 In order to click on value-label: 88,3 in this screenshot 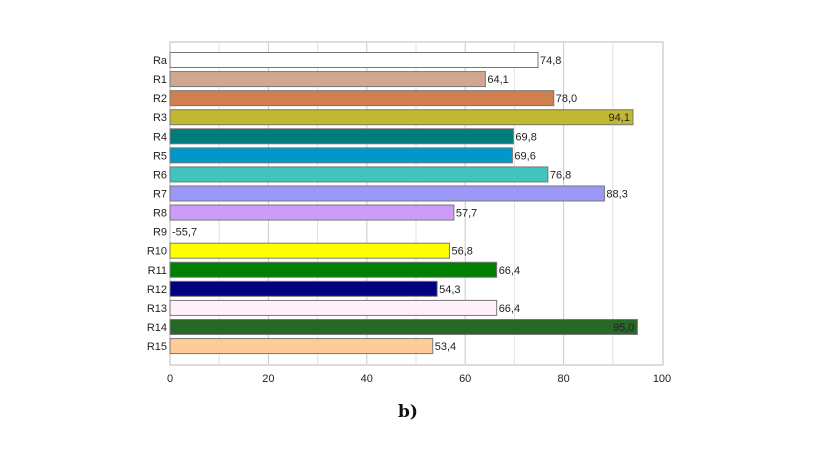, I will do `click(616, 194)`.